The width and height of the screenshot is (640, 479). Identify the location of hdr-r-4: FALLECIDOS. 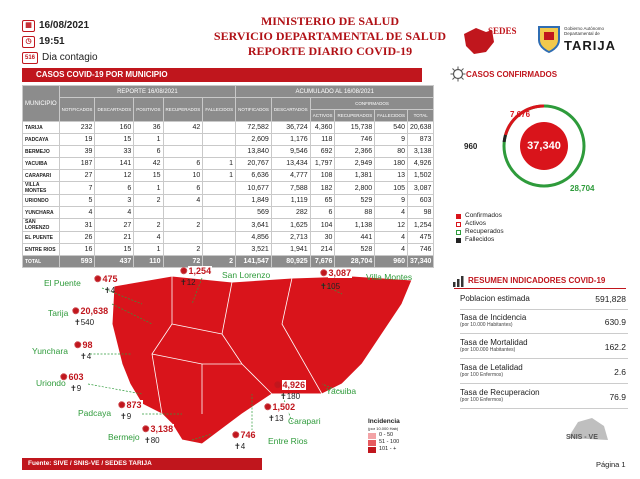
(219, 109).